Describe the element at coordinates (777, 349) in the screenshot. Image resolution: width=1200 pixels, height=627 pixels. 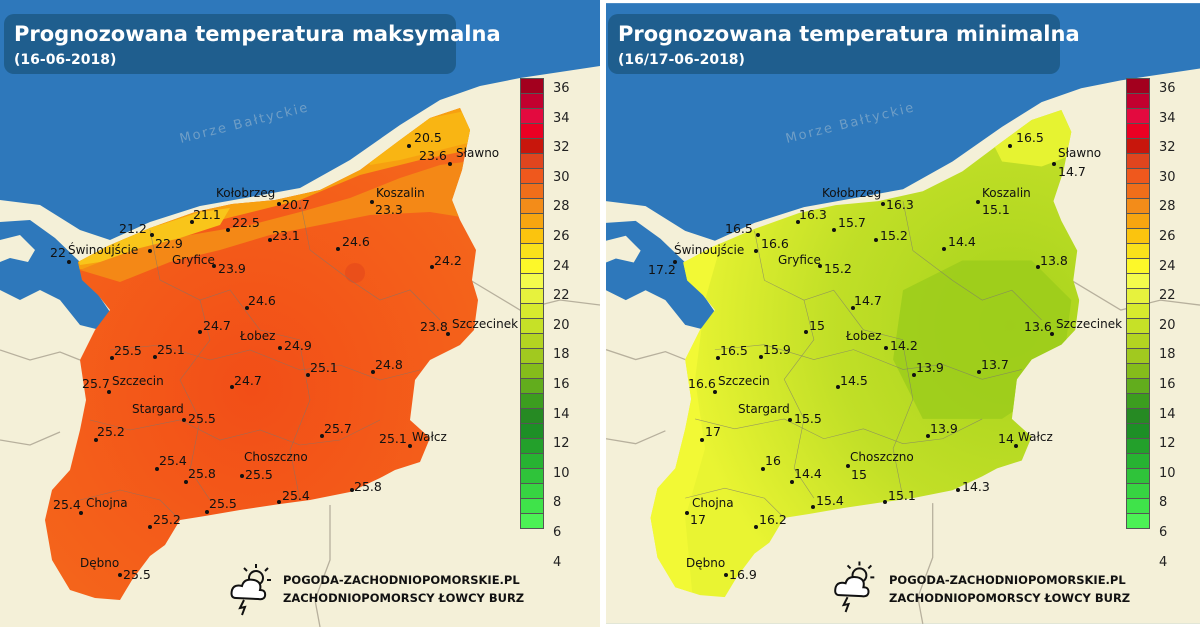
I see `temp-value: 15.9` at that location.